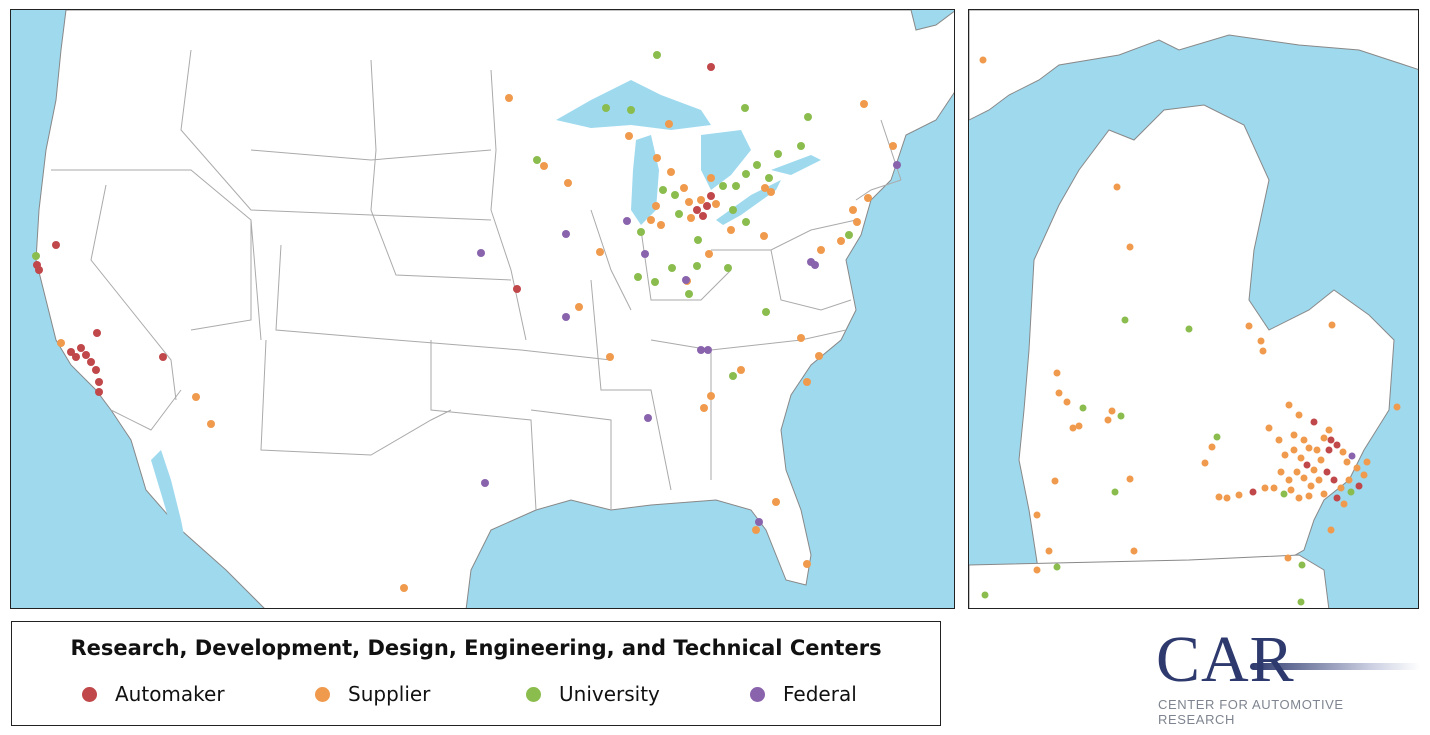 Image resolution: width=1430 pixels, height=735 pixels. I want to click on legend-label-federal: Federal, so click(820, 694).